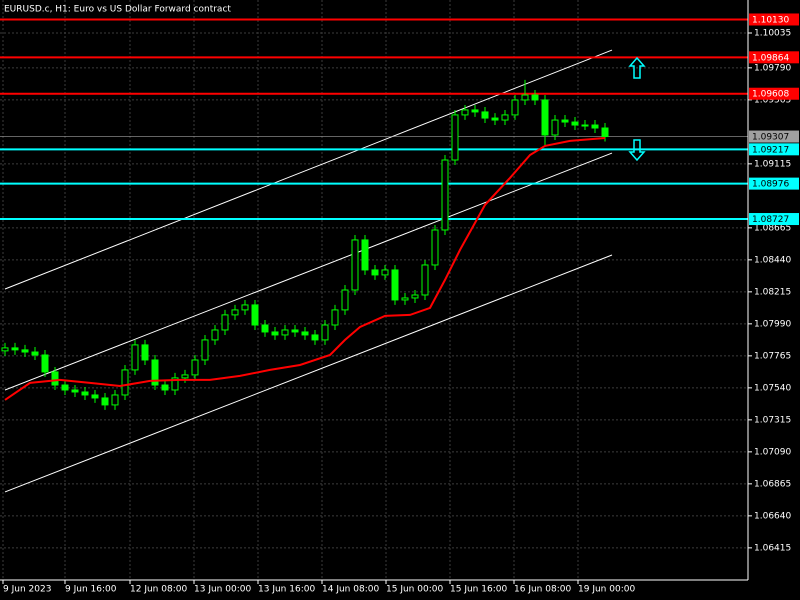 The image size is (800, 600). I want to click on y-tick-label: 1.09565, so click(772, 100).